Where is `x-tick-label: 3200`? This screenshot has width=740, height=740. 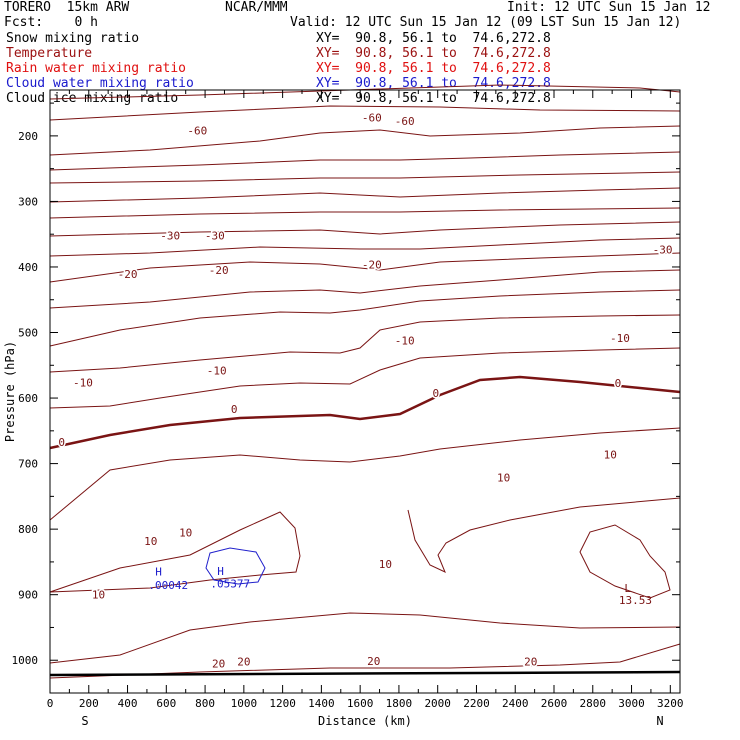 x-tick-label: 3200 is located at coordinates (670, 703).